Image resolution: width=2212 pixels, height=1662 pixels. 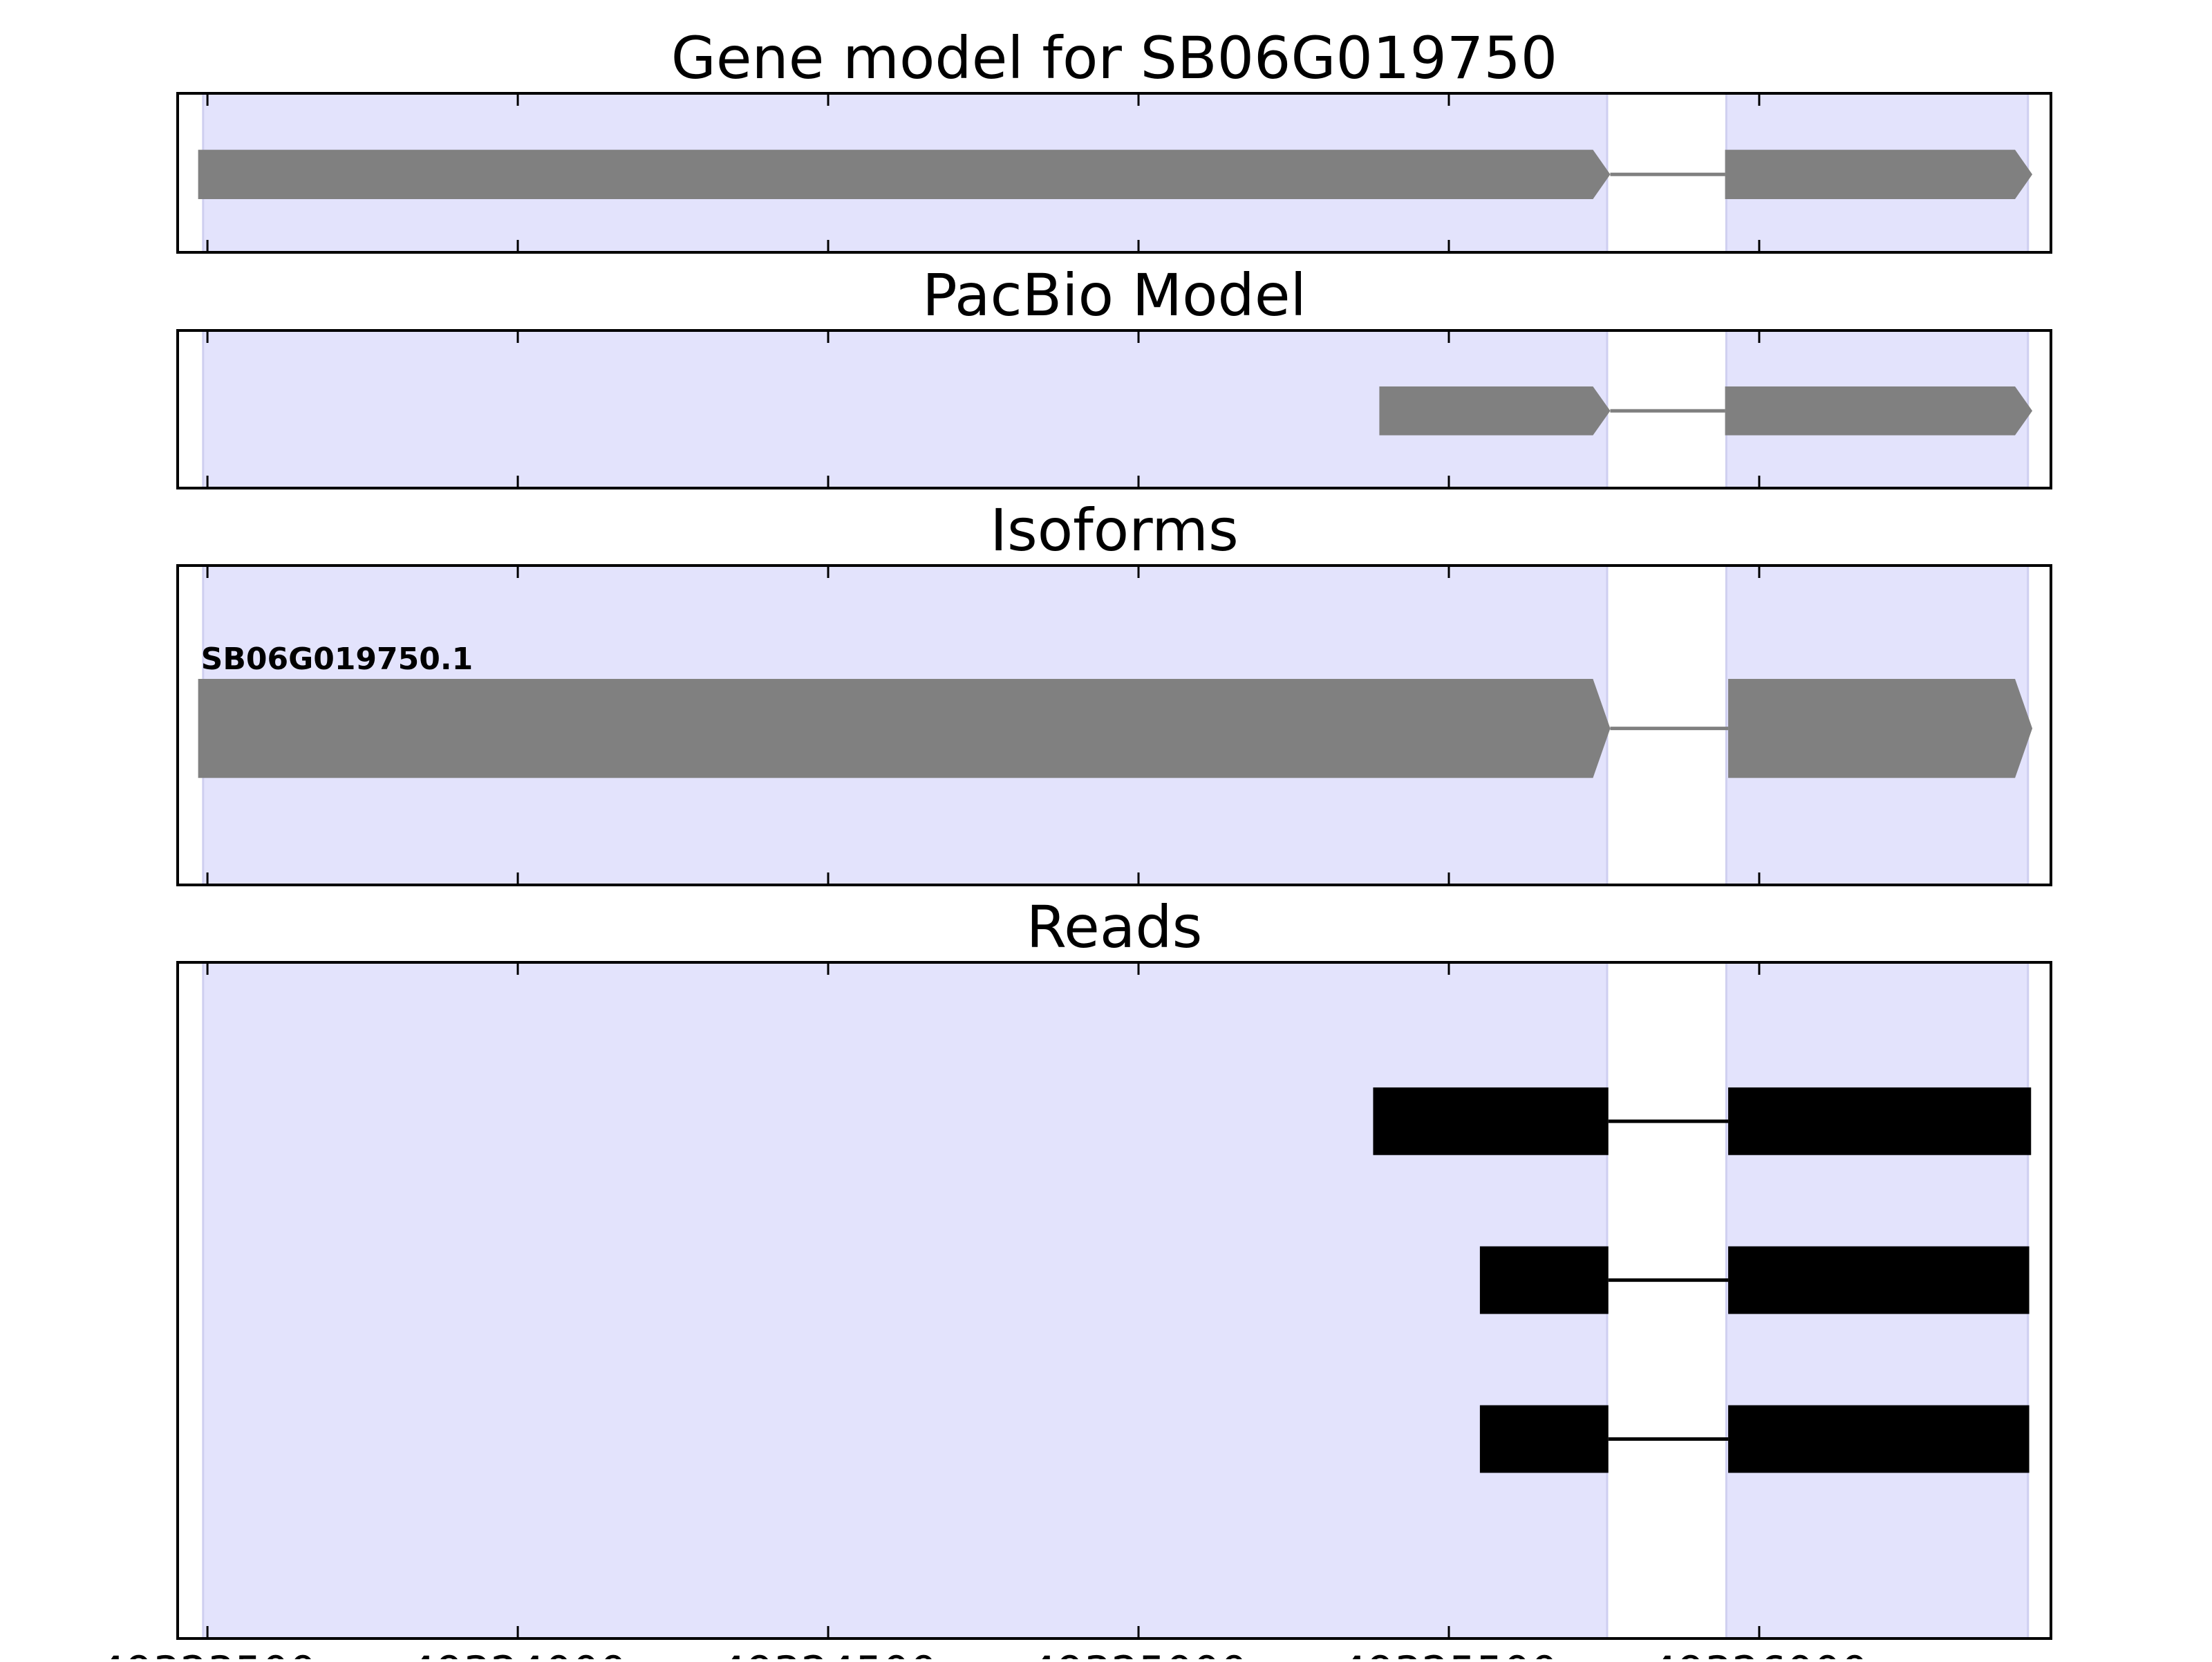 What do you see at coordinates (518, 1653) in the screenshot?
I see `x-tick-label: 49324000` at bounding box center [518, 1653].